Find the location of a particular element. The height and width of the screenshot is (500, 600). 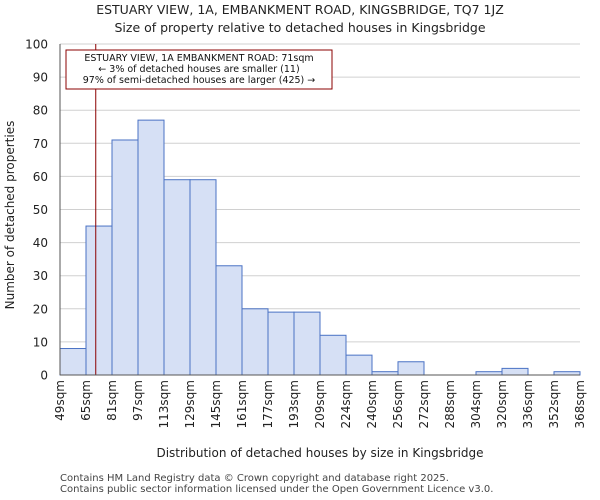

y-tick-label: 80 is located at coordinates (40, 111).